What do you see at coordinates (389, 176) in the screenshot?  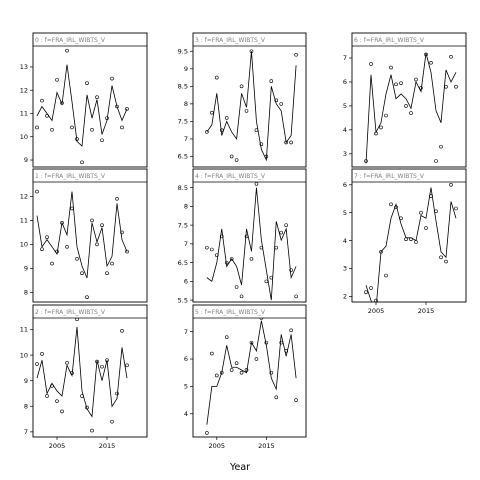 I see `panel-title: 7 : f=FRA_IRL_WIBTS_V` at bounding box center [389, 176].